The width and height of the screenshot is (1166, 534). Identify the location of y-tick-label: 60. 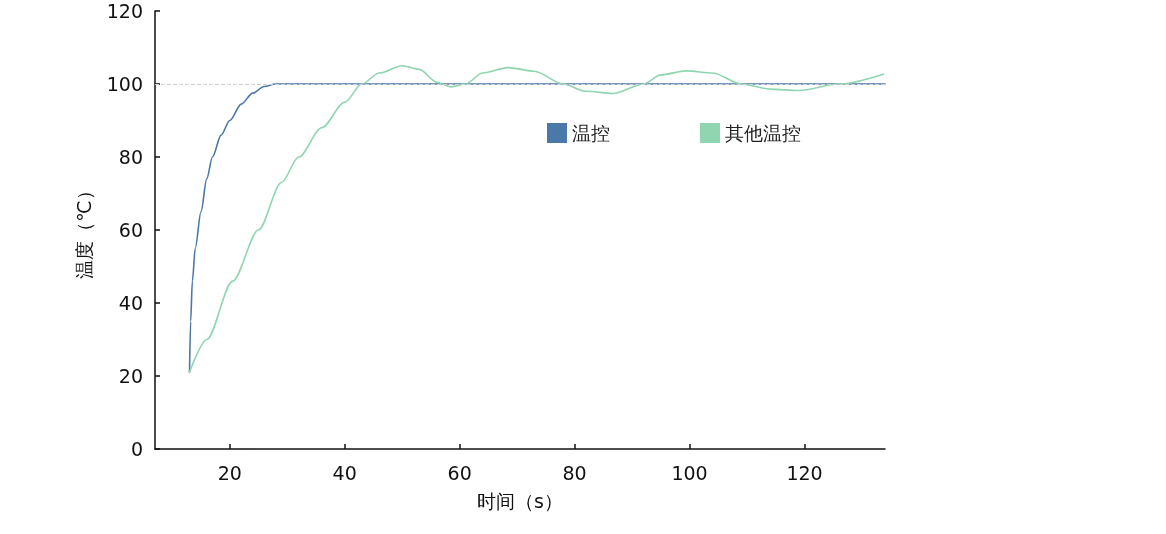
(130, 230).